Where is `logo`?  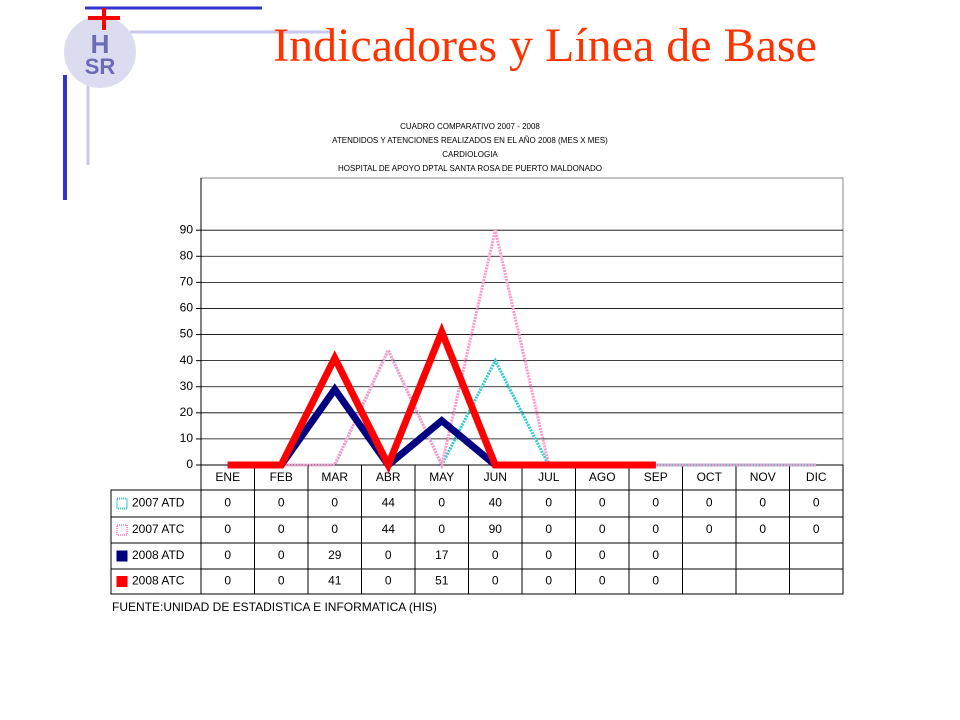 logo is located at coordinates (100, 52).